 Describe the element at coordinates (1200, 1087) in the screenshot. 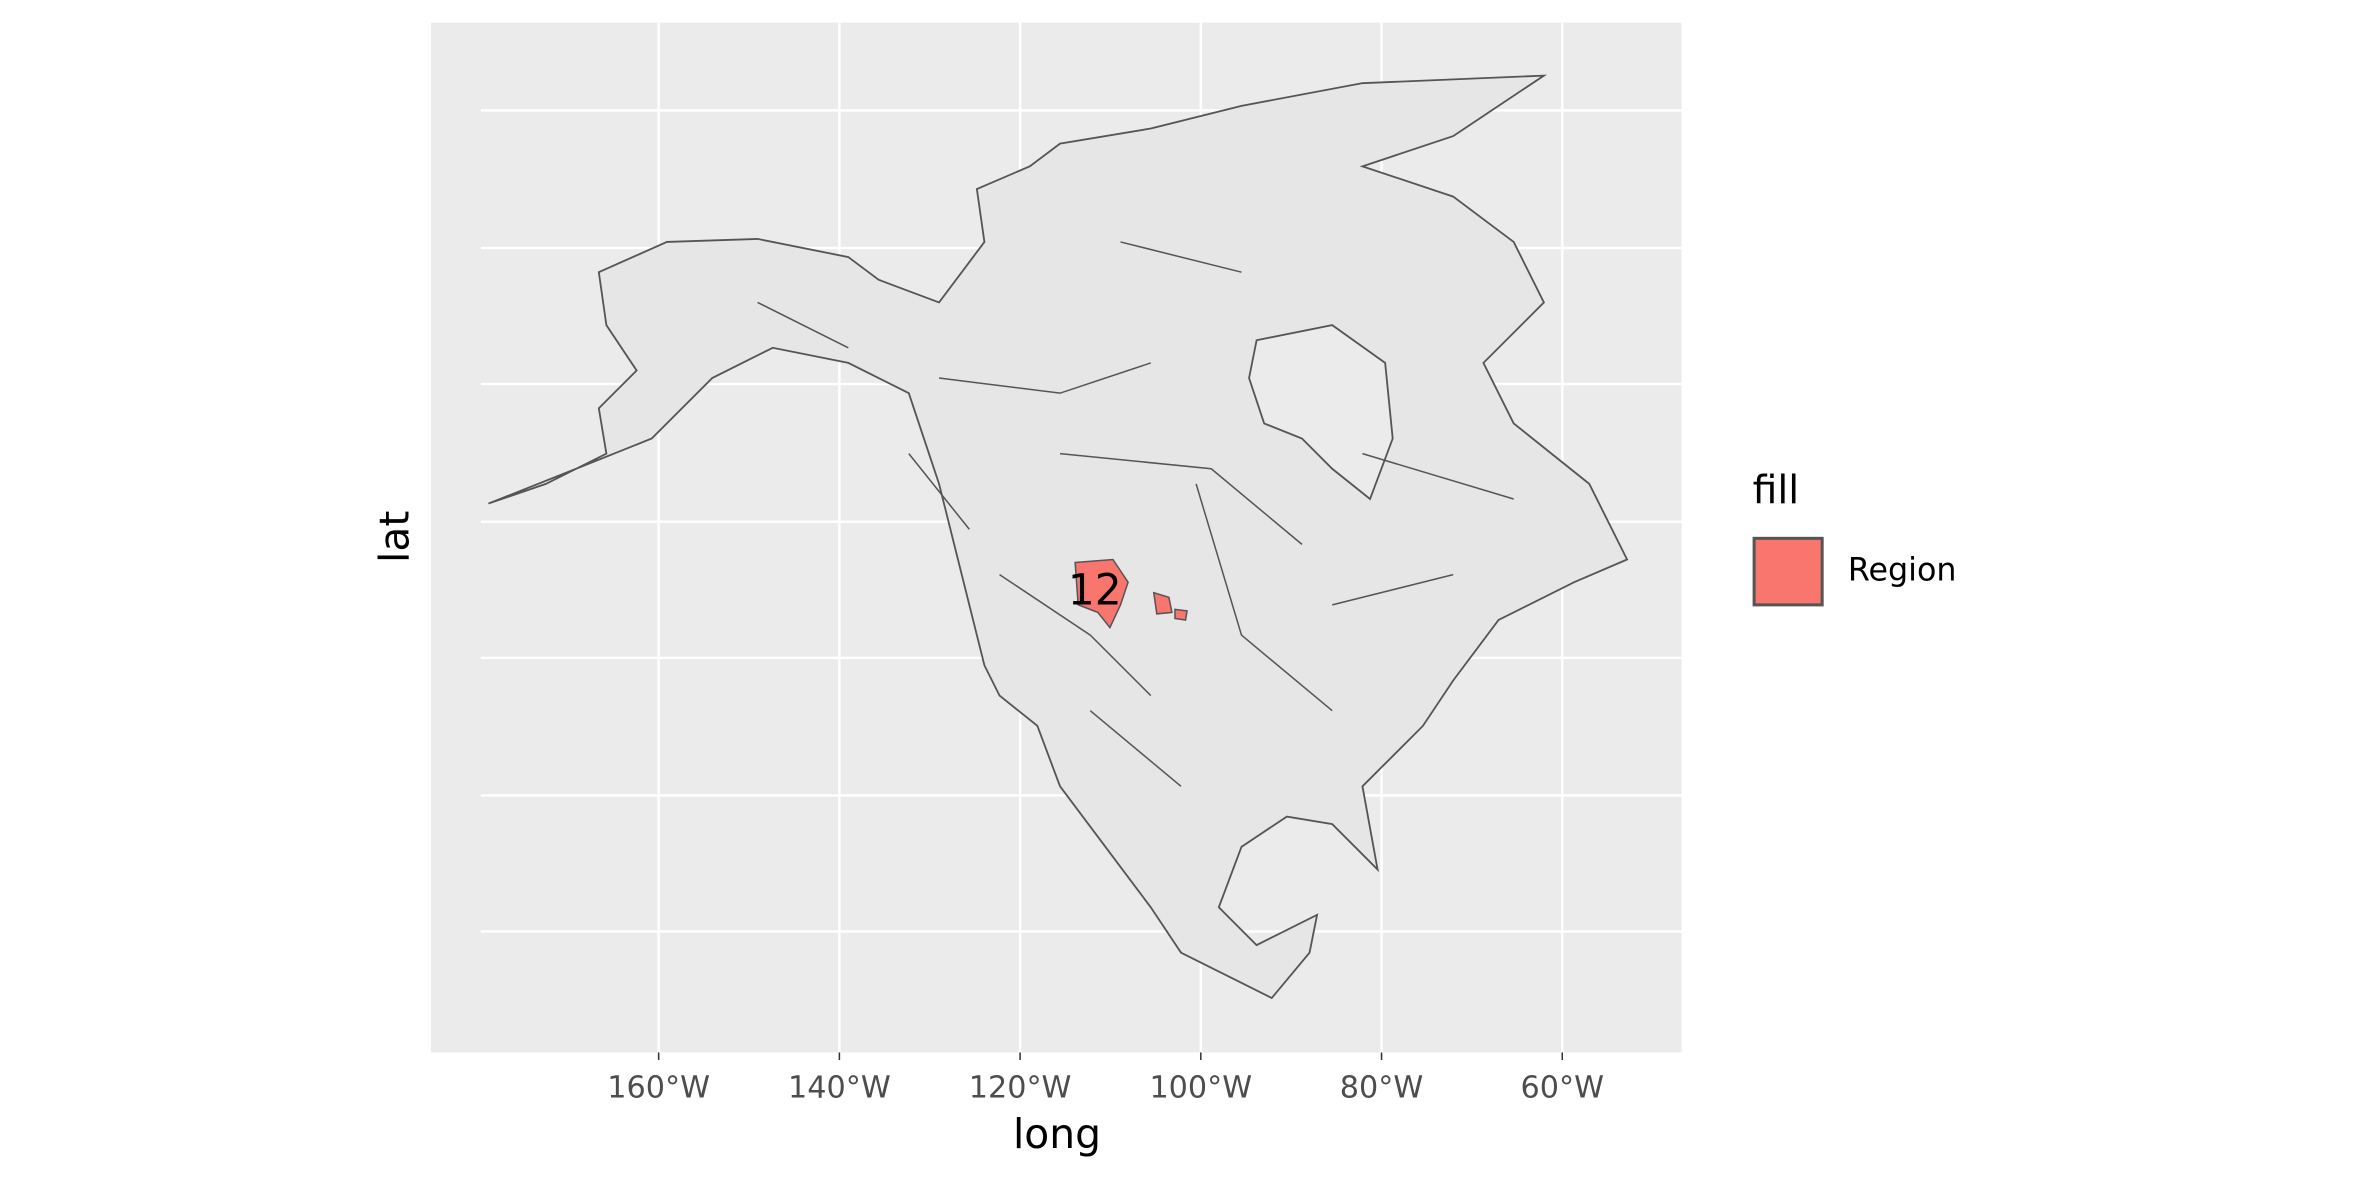

I see `x-tick-label: 100°W` at that location.